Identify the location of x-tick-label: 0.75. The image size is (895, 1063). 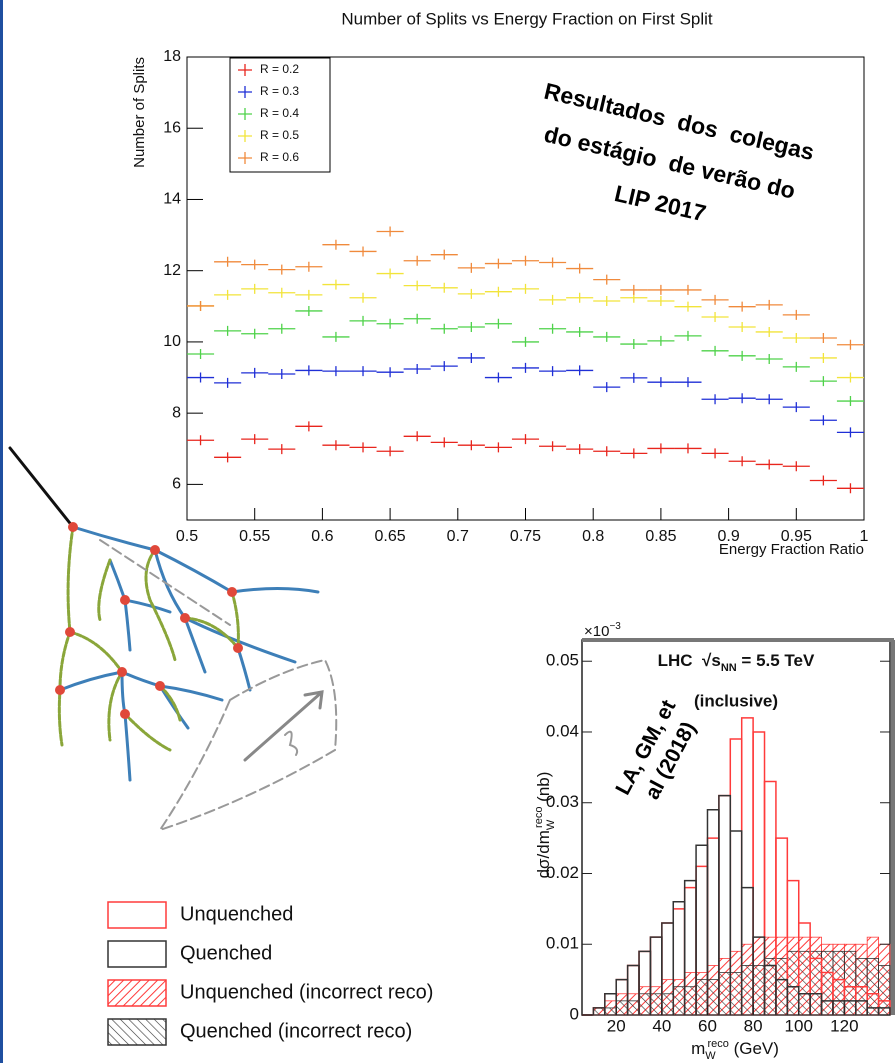
(525, 536).